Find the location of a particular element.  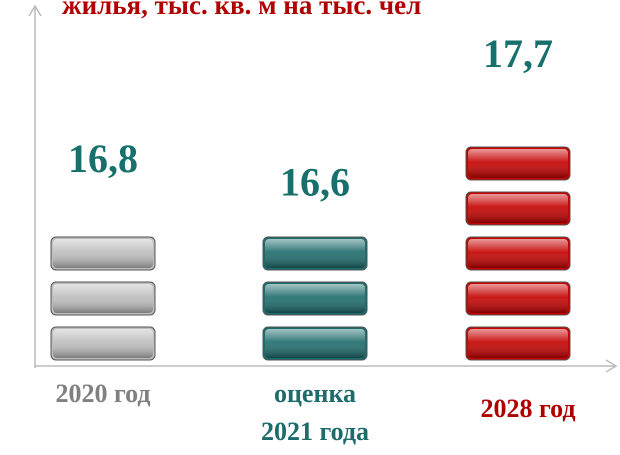

x-tick-label: 2028 год is located at coordinates (528, 408).